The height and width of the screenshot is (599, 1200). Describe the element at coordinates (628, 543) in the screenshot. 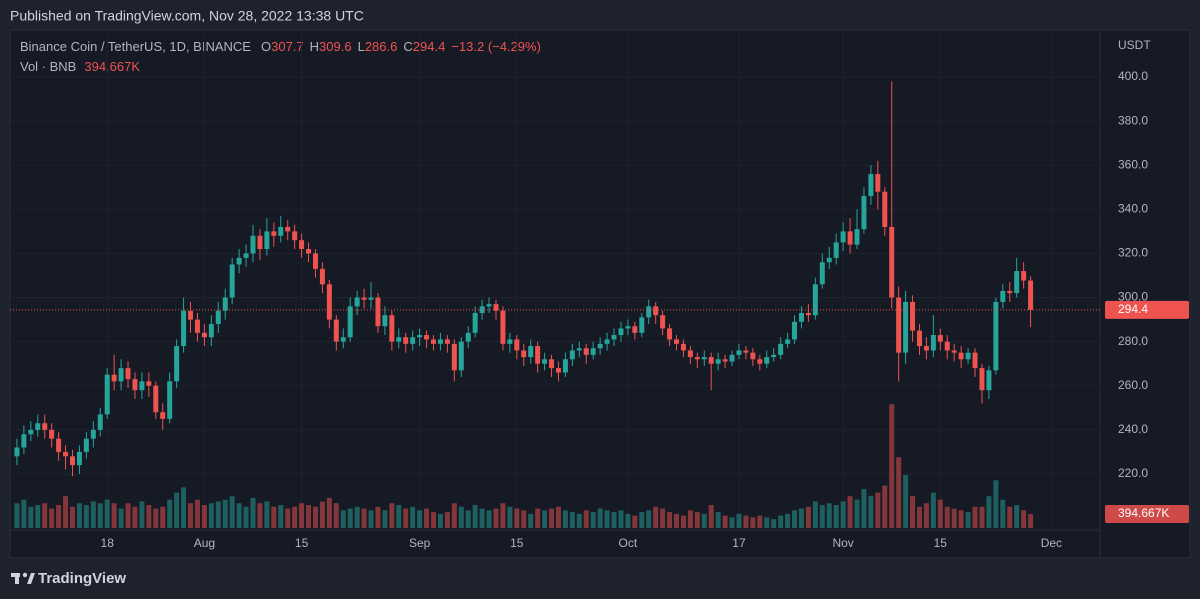

I see `x-tick-label: Oct` at that location.